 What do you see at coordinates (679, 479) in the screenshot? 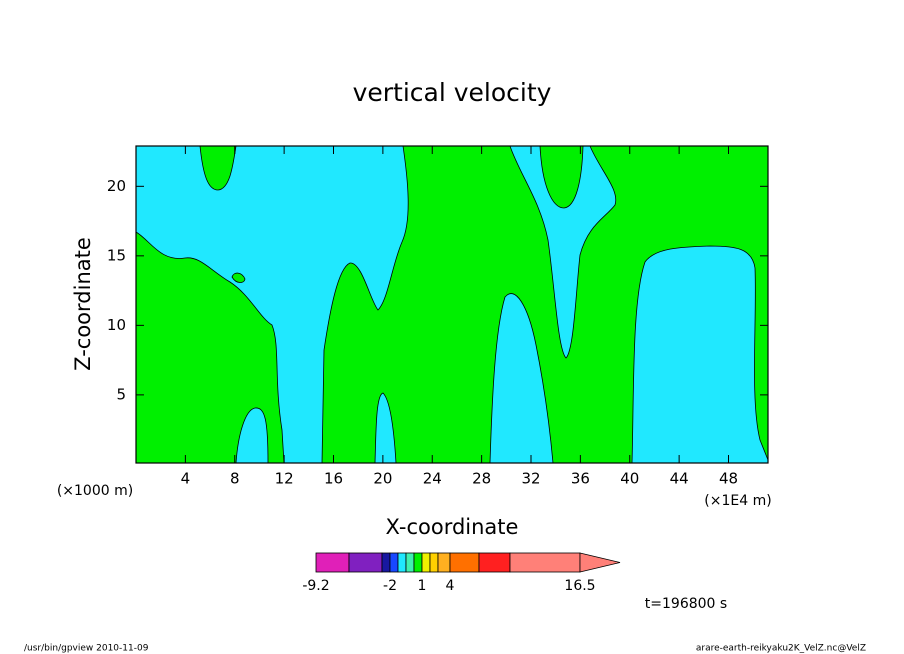
I see `x-tick-label: 44` at bounding box center [679, 479].